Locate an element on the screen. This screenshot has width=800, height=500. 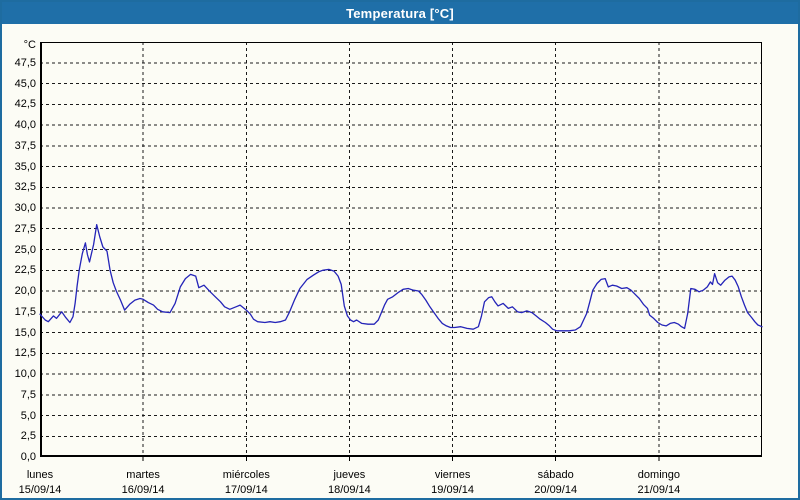
x-axis-day-name: viernes is located at coordinates (452, 475).